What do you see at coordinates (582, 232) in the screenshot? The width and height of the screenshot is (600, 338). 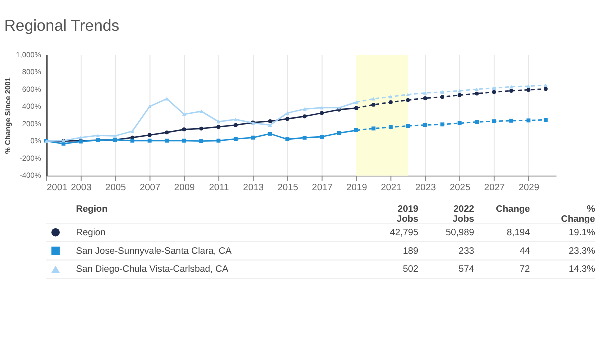 I see `text: 19.1%` at bounding box center [582, 232].